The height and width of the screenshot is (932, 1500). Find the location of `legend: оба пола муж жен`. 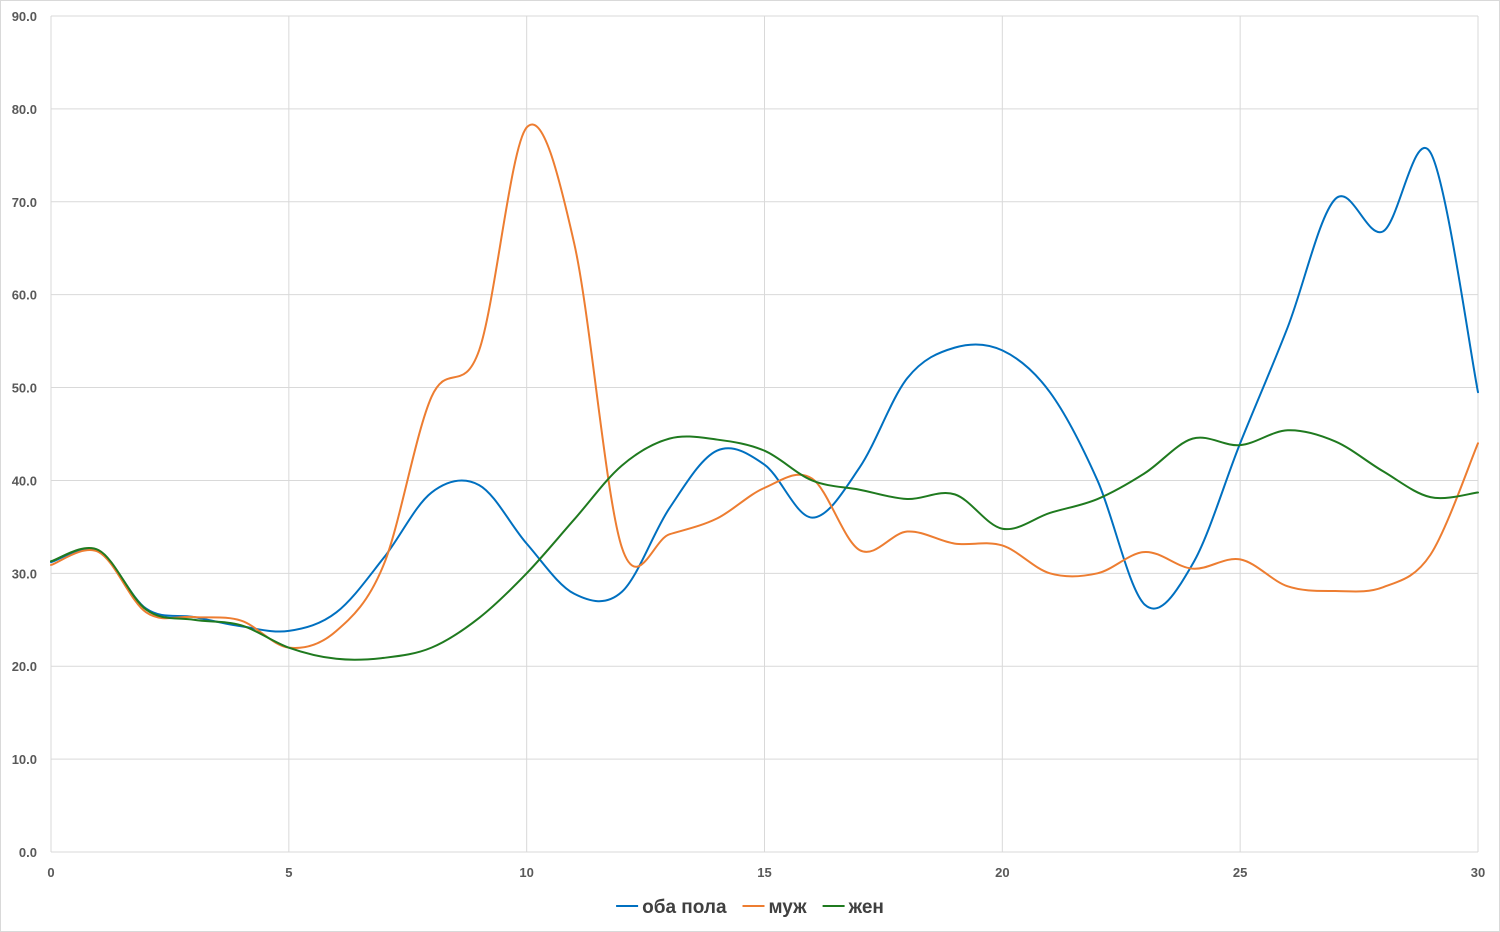

legend: оба пола муж жен is located at coordinates (750, 907).